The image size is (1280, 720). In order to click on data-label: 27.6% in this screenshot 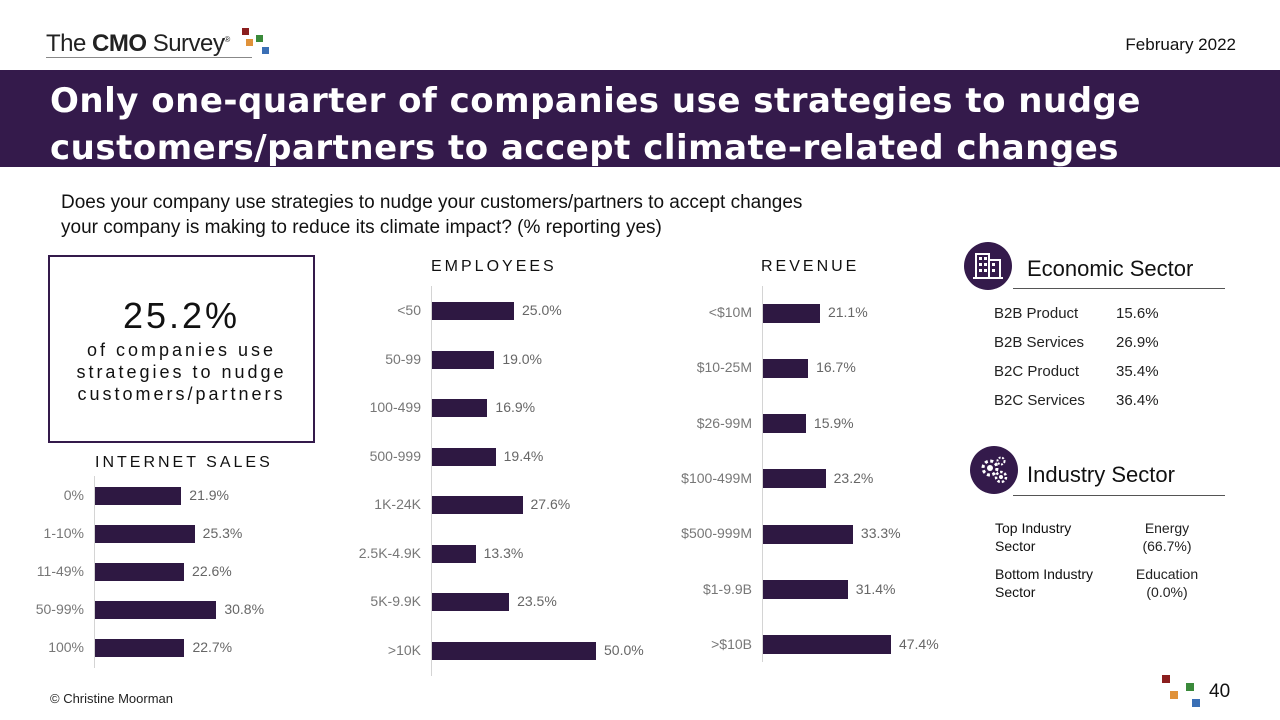, I will do `click(550, 504)`.